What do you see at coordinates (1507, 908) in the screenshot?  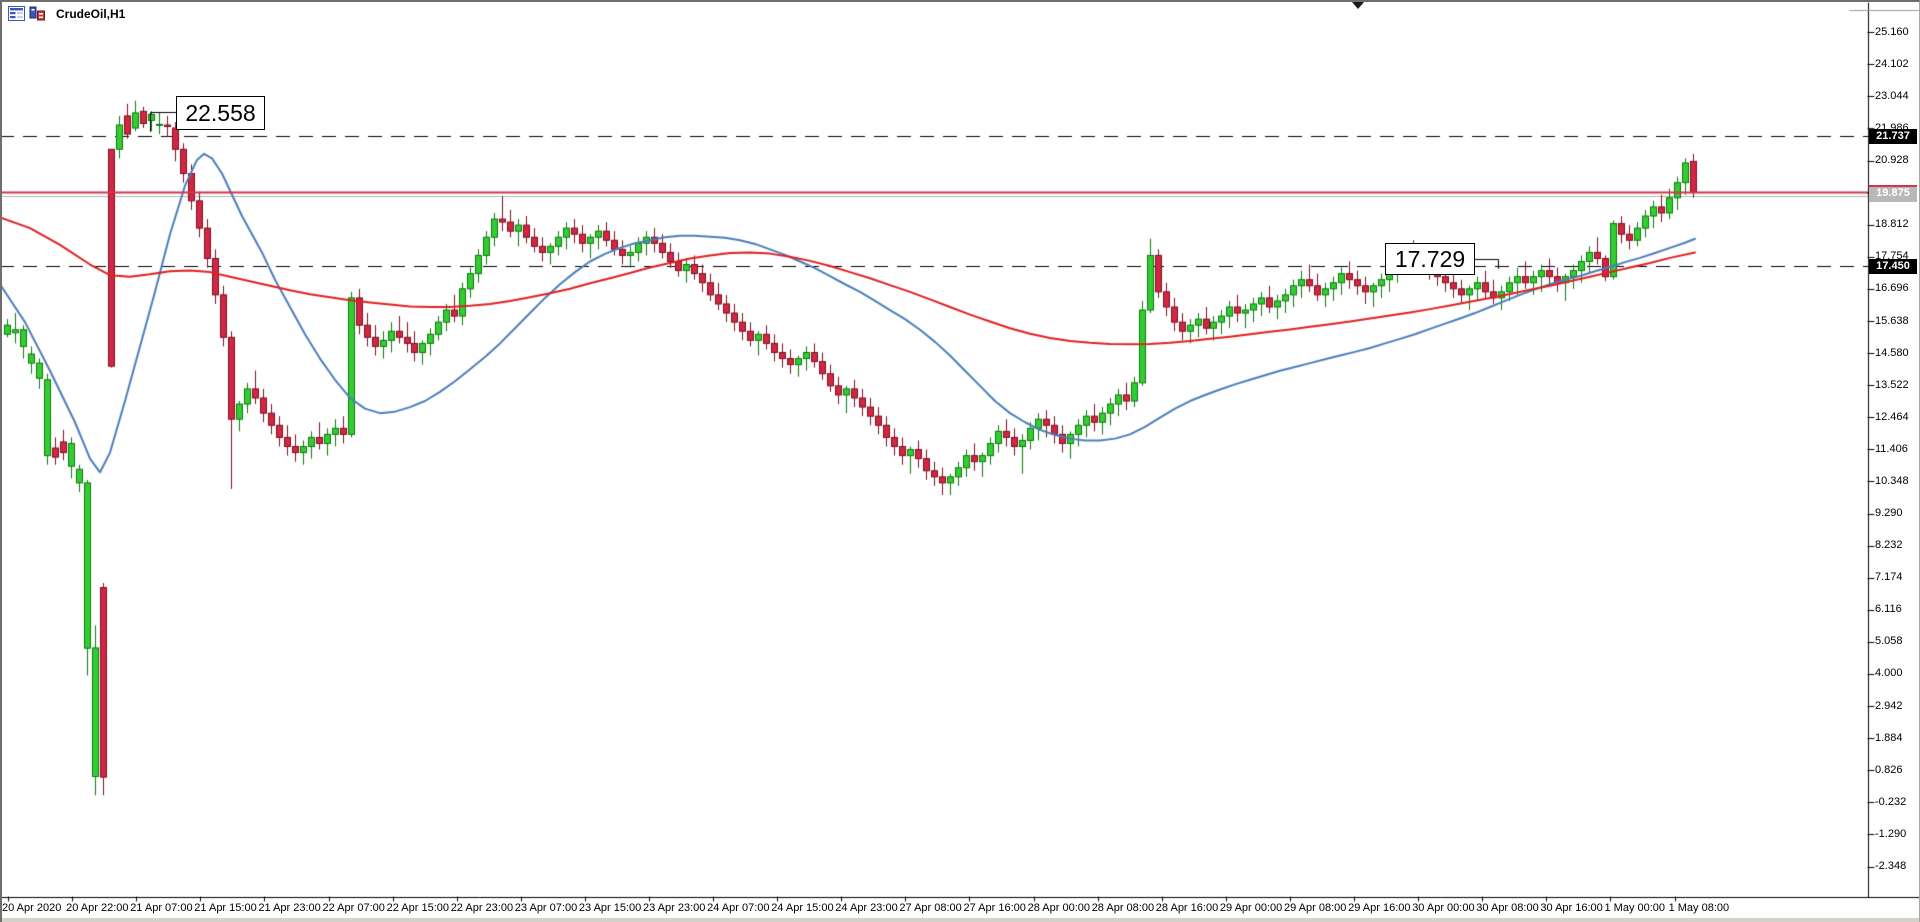 I see `time-tick-label: 30 Apr 08:00` at bounding box center [1507, 908].